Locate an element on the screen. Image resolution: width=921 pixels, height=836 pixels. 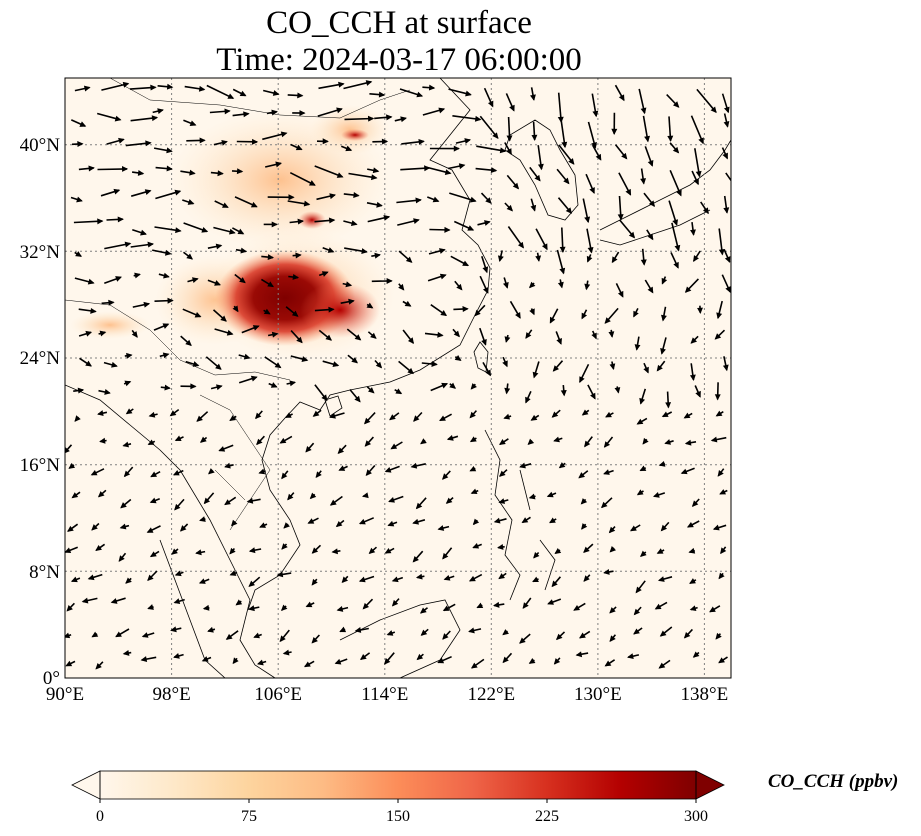
colorbar-tick-label: 0 is located at coordinates (100, 816).